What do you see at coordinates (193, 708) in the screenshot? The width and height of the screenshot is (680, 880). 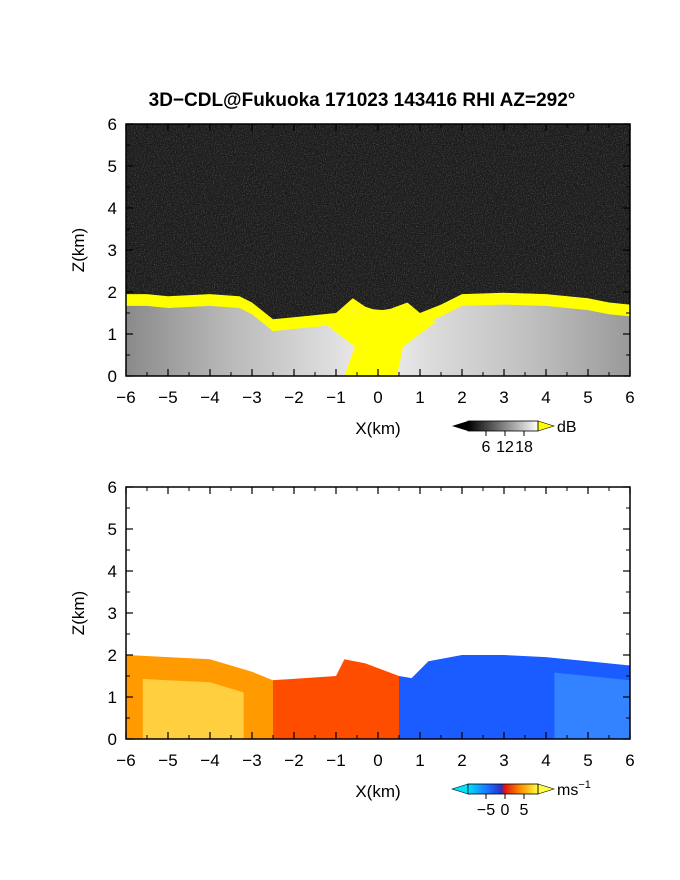 I see `velocity-light-region` at bounding box center [193, 708].